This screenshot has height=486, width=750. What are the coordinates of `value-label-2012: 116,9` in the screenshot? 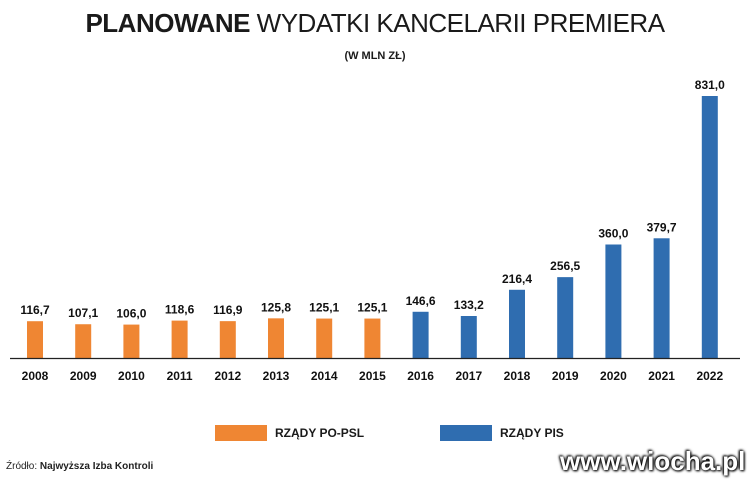 It's located at (228, 310).